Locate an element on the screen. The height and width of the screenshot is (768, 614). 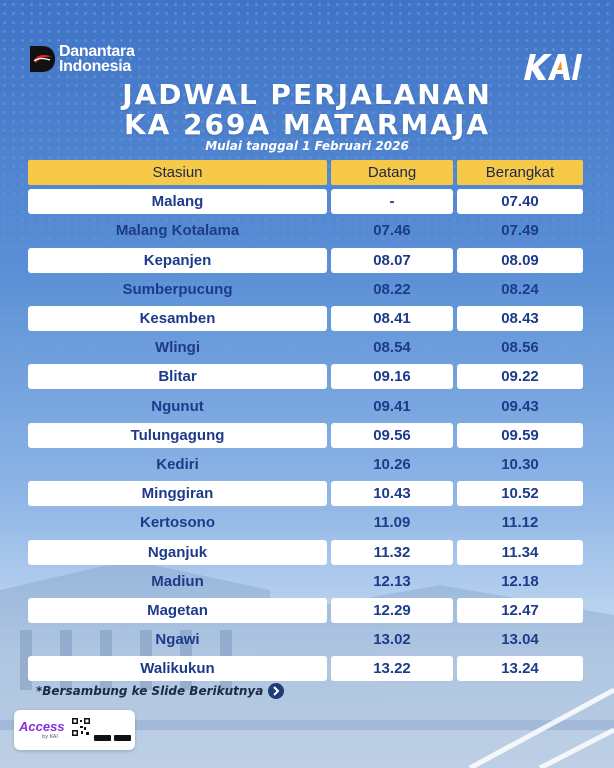
depart-cell: 11.34 is located at coordinates (520, 552).